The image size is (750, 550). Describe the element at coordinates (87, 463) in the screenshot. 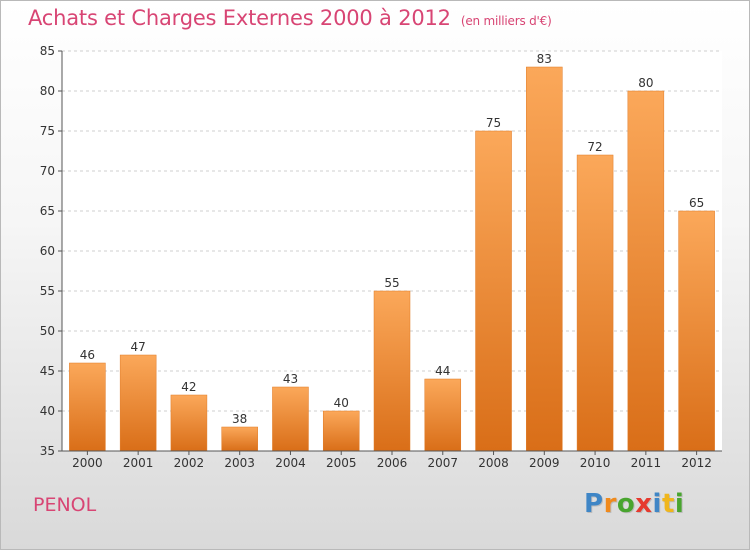

I see `x-tick-label: 2000` at that location.